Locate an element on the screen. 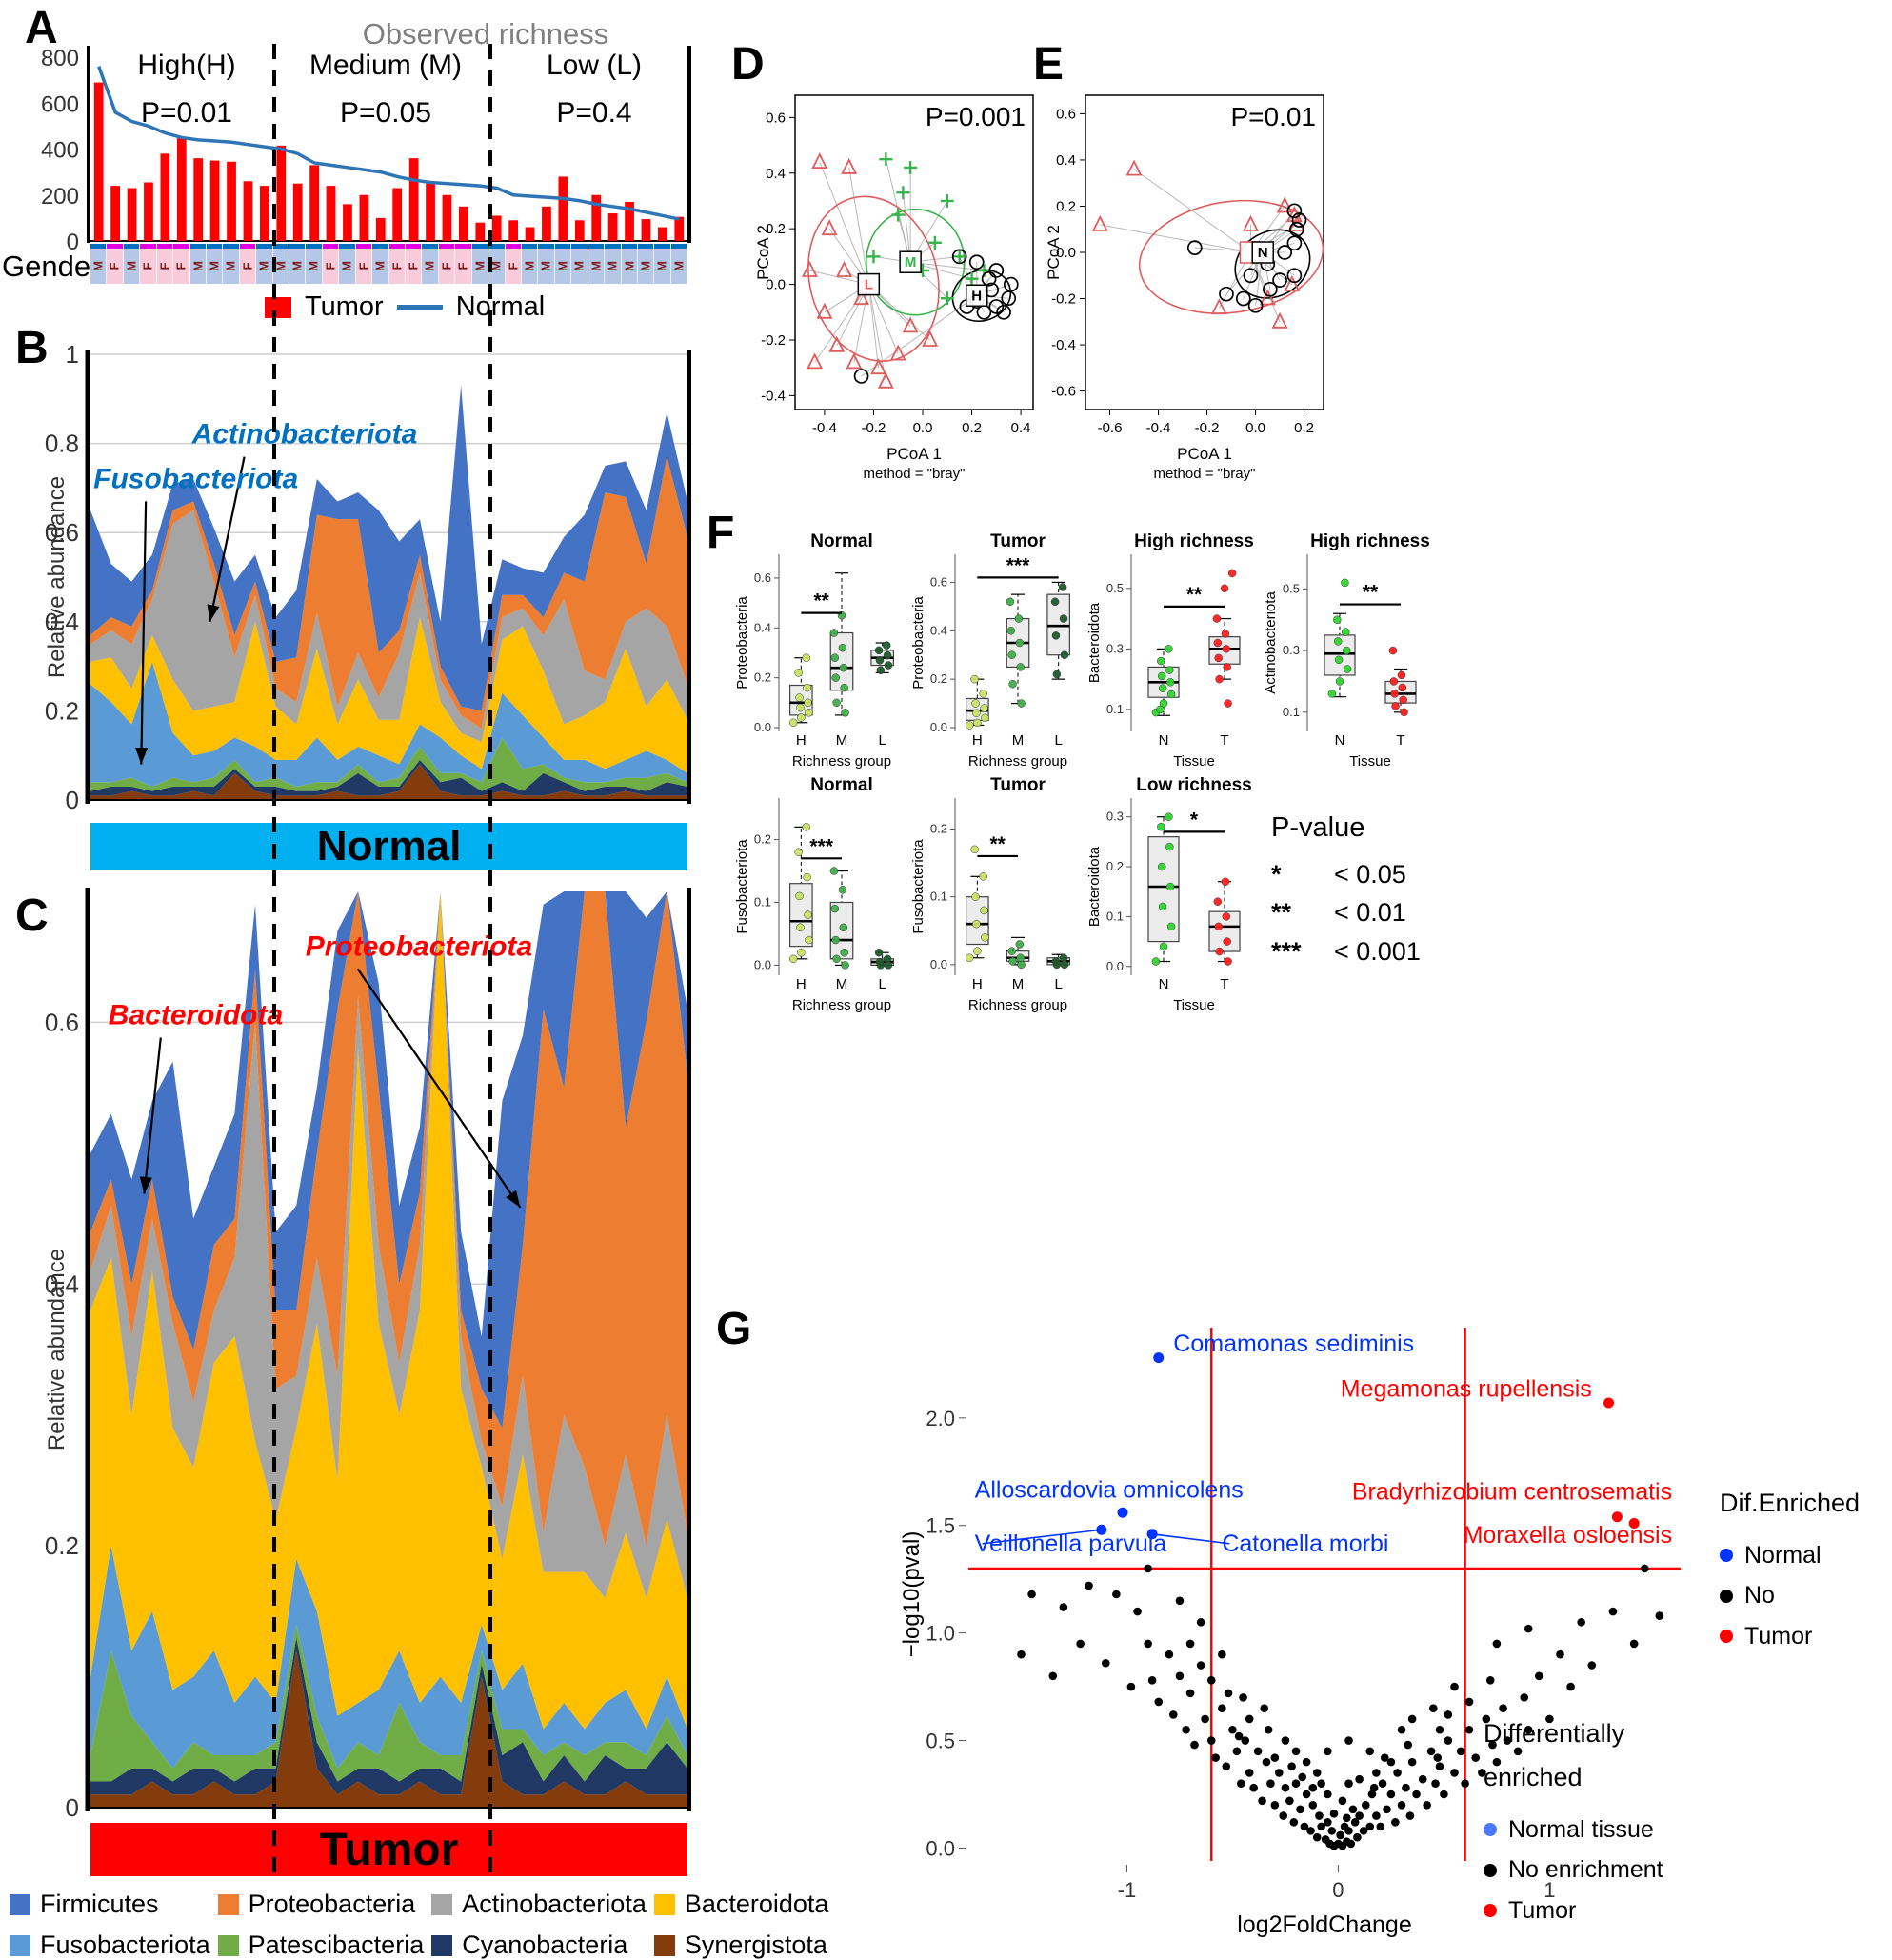 This screenshot has width=1892, height=1960. patescibacteria-label: Patescibacteria is located at coordinates (337, 1944).